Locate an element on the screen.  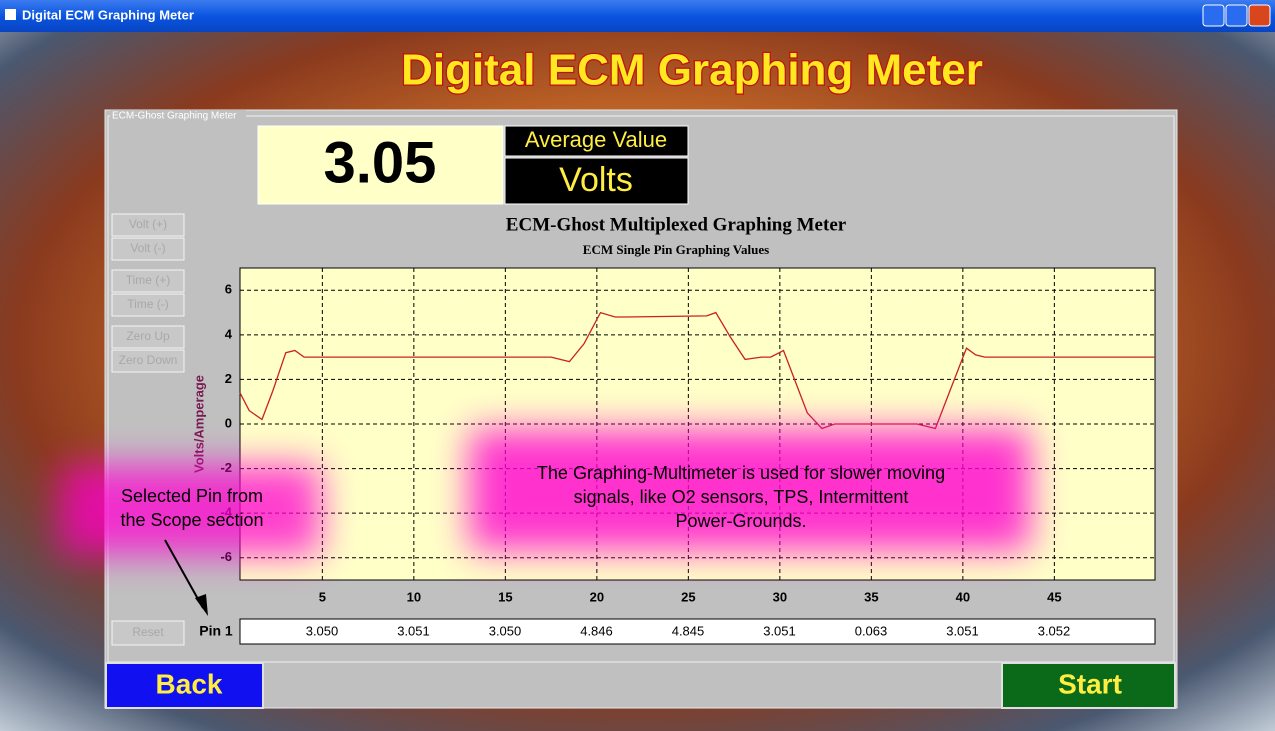
start-button is located at coordinates (1088, 685).